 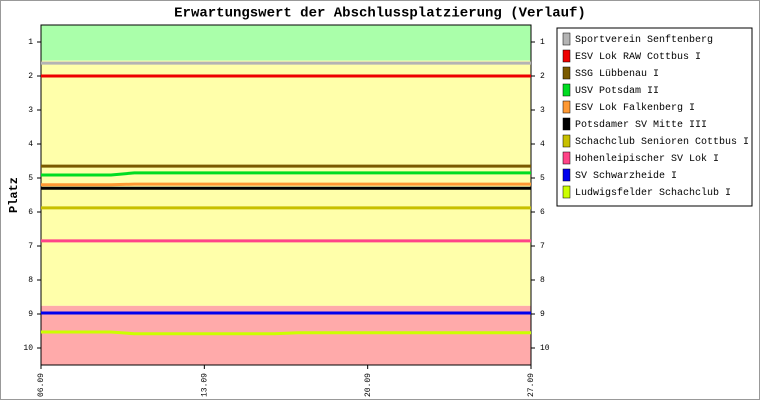 What do you see at coordinates (654, 117) in the screenshot?
I see `legend-box` at bounding box center [654, 117].